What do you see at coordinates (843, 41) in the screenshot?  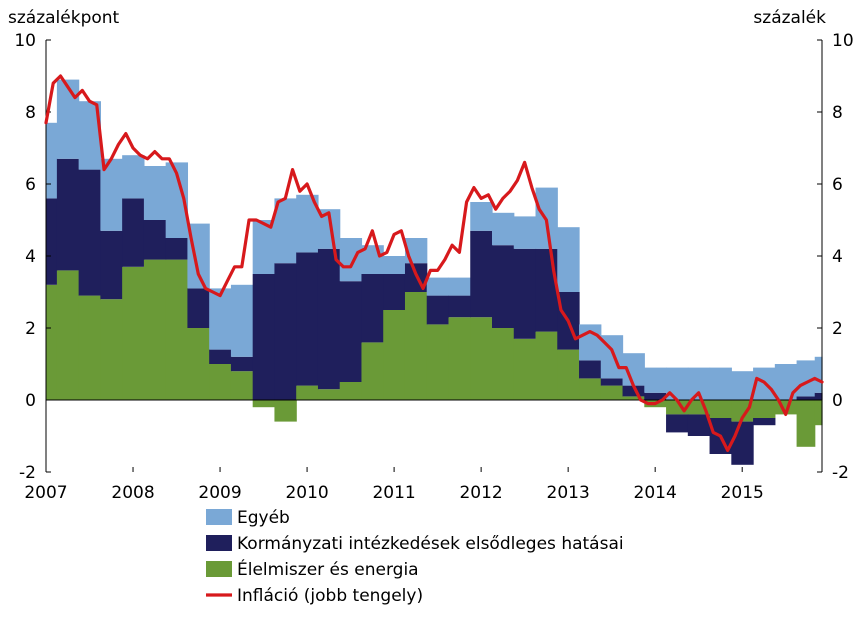 I see `right-tick-label: 10` at bounding box center [843, 41].